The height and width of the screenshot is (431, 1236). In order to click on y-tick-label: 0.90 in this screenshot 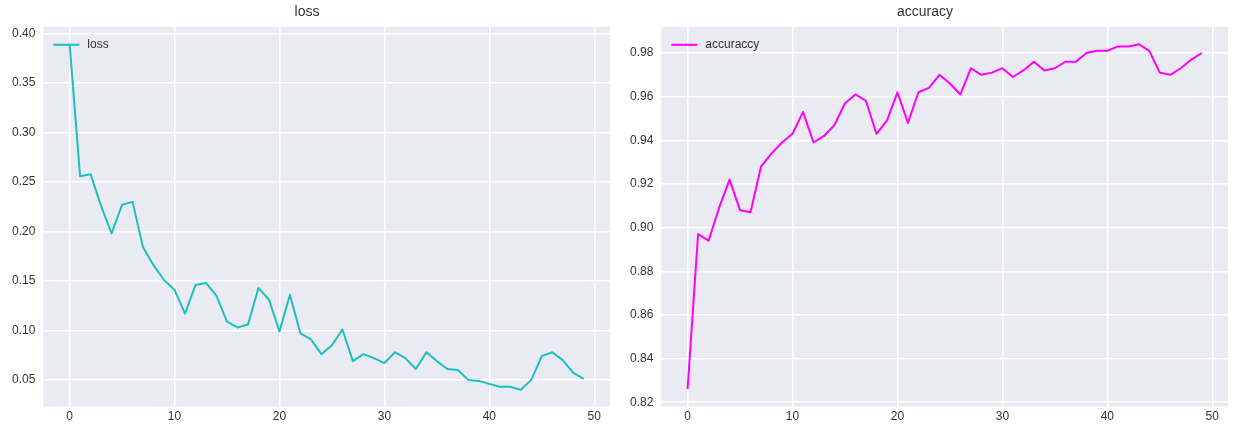, I will do `click(642, 226)`.